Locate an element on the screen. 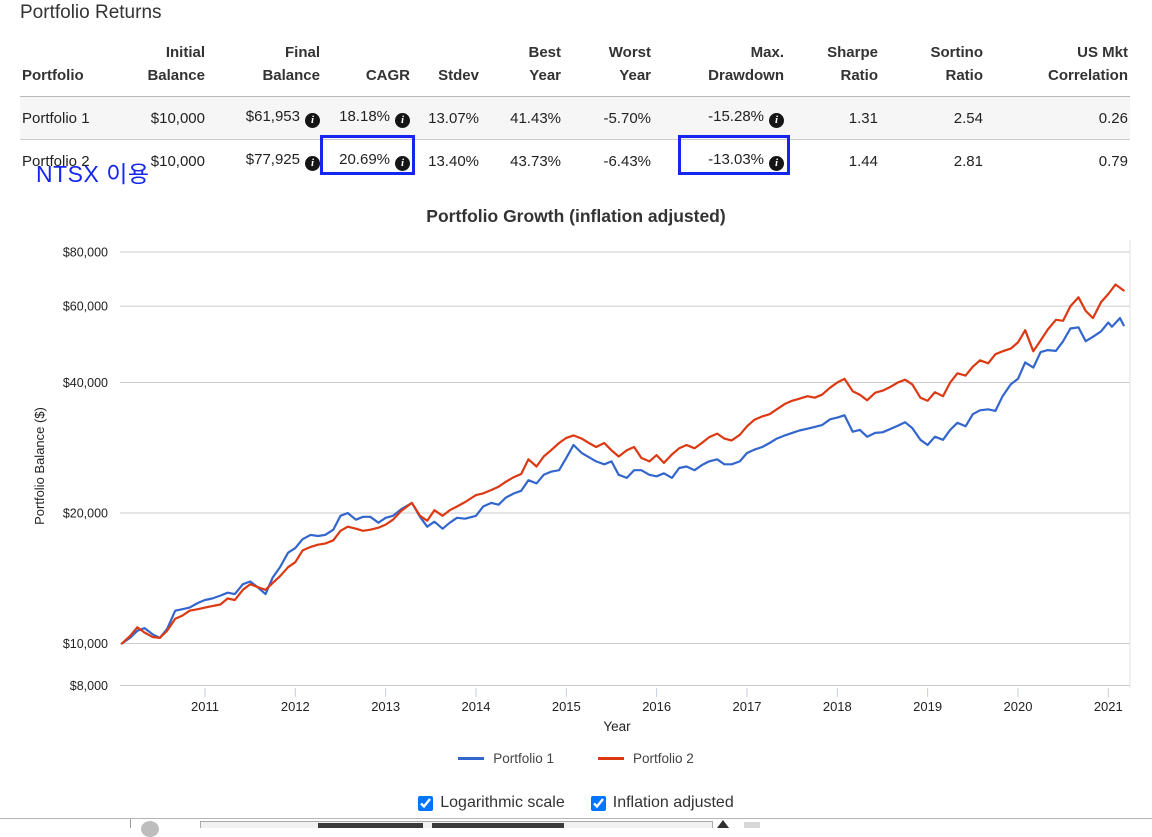 Image resolution: width=1152 pixels, height=837 pixels. table-cell: 41.43% is located at coordinates (535, 118).